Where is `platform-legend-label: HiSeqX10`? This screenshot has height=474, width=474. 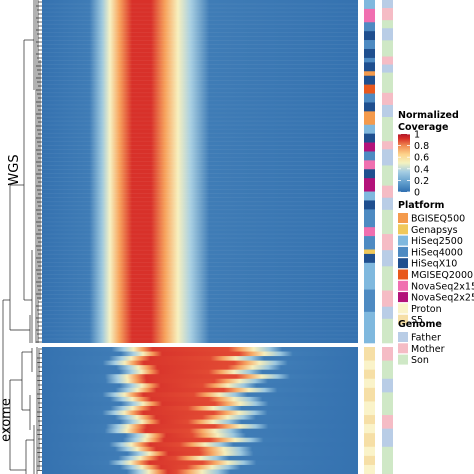
platform-legend-label: HiSeqX10 is located at coordinates (434, 264).